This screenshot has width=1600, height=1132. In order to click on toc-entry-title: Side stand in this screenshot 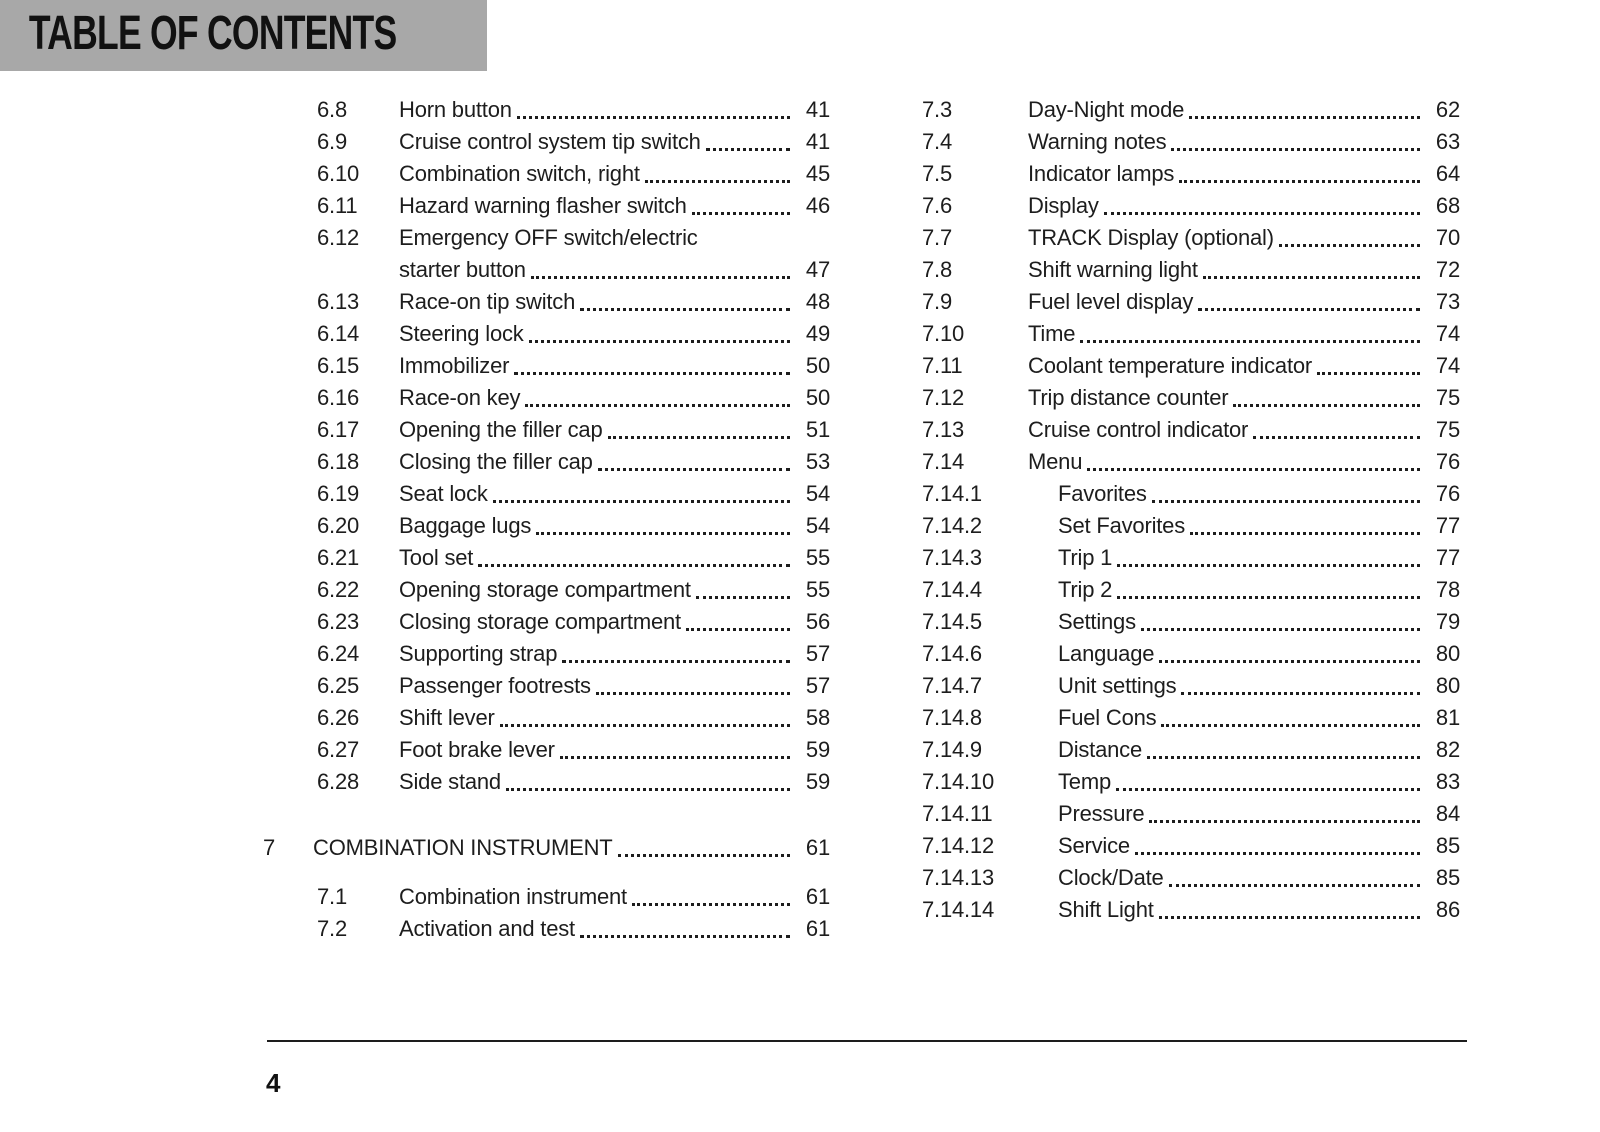, I will do `click(450, 781)`.